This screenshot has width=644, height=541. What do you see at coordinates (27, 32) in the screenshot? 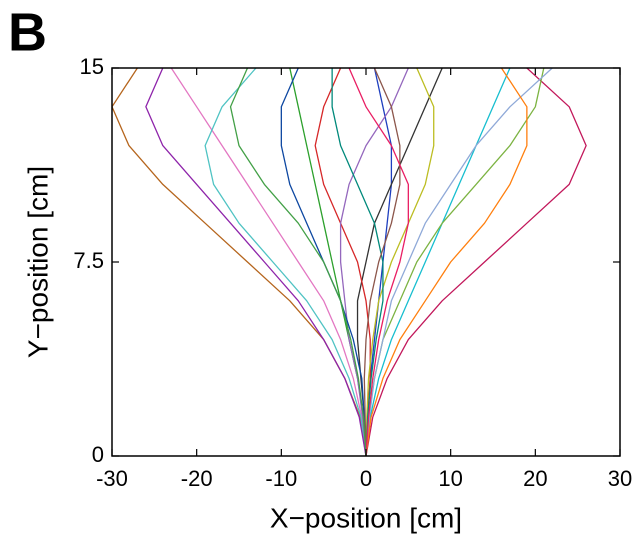
I see `panel-label: B` at bounding box center [27, 32].